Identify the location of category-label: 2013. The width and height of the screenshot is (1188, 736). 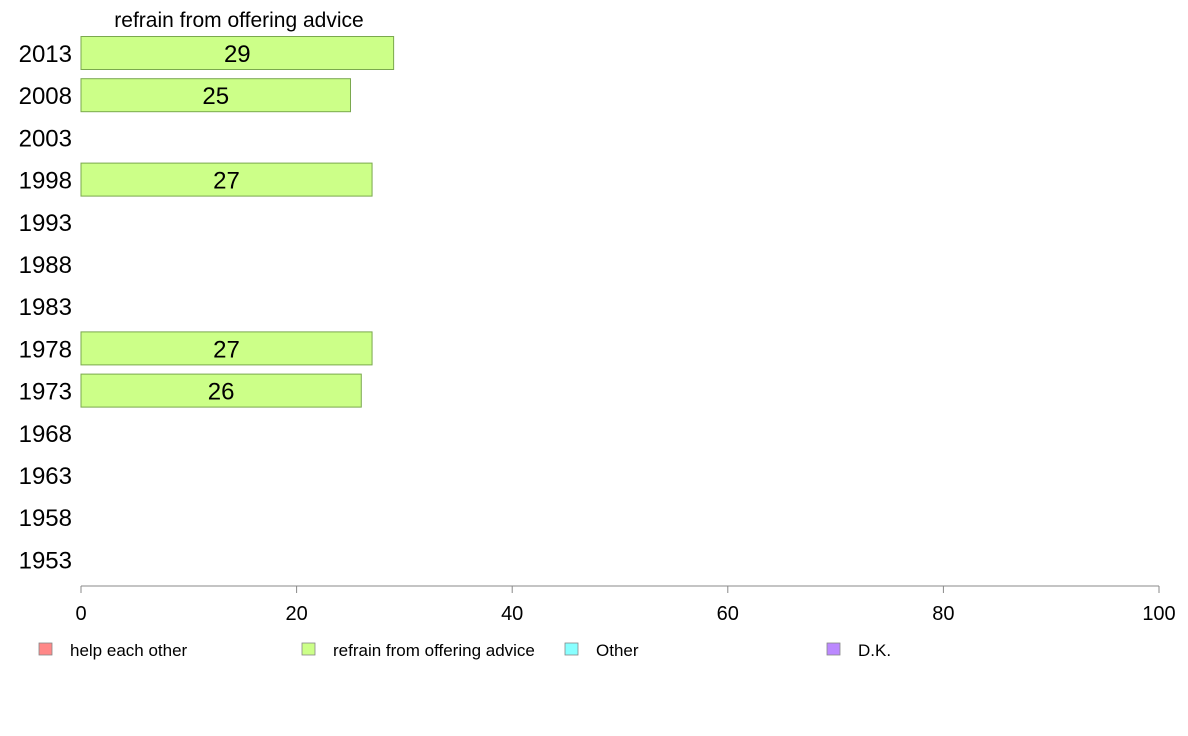
(45, 54).